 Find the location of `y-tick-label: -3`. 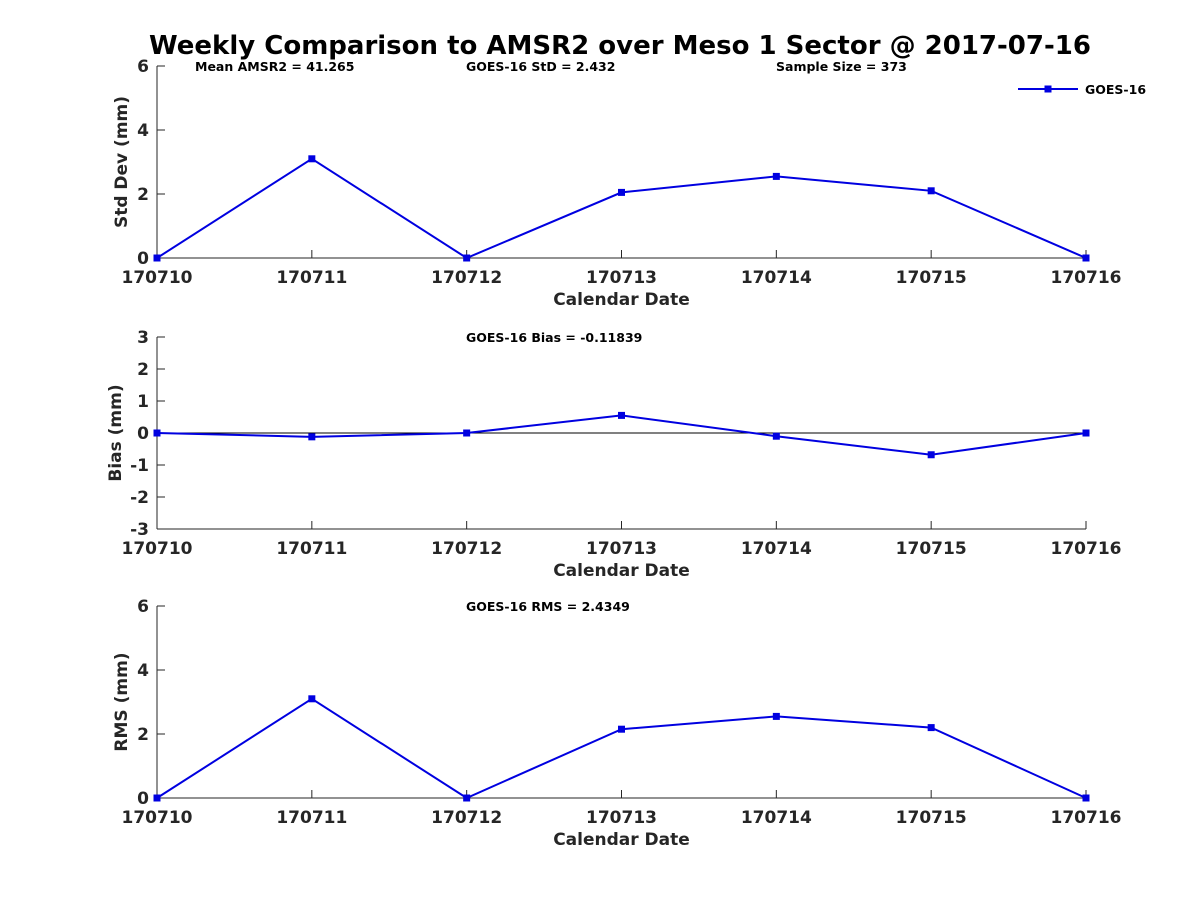

y-tick-label: -3 is located at coordinates (139, 530).